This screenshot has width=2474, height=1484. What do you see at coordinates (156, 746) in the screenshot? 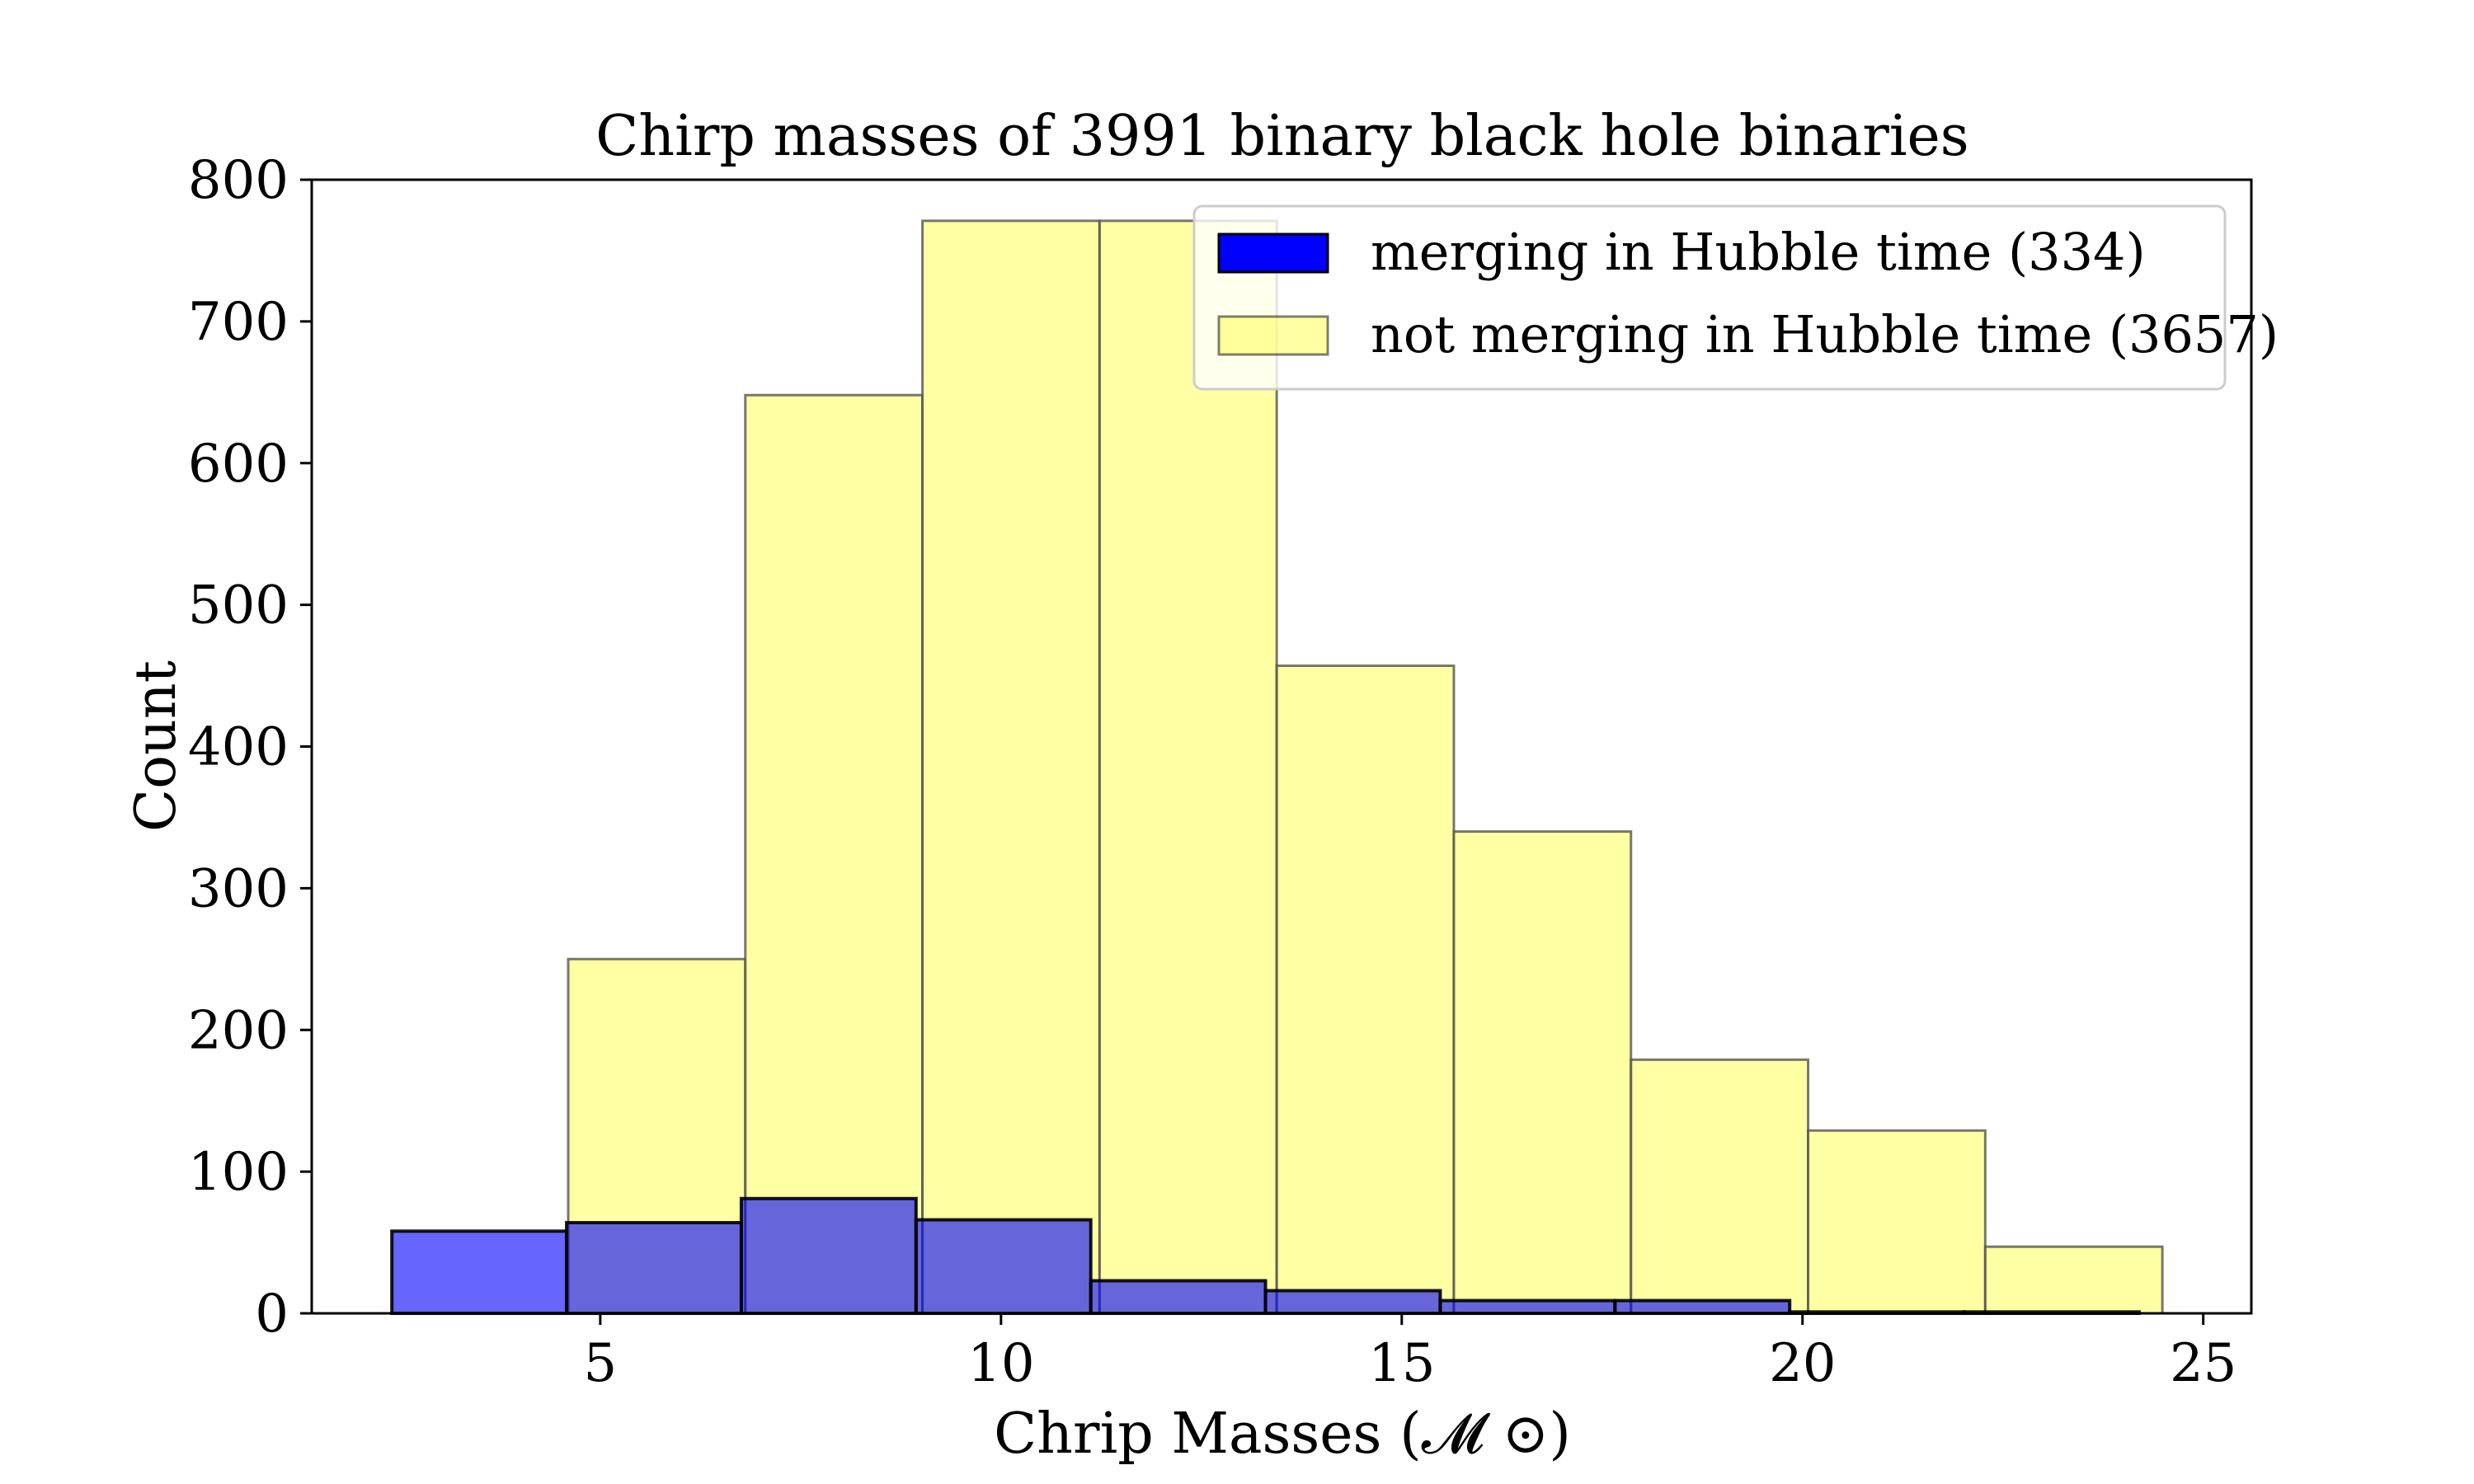
I see `y-axis-label: Count` at bounding box center [156, 746].